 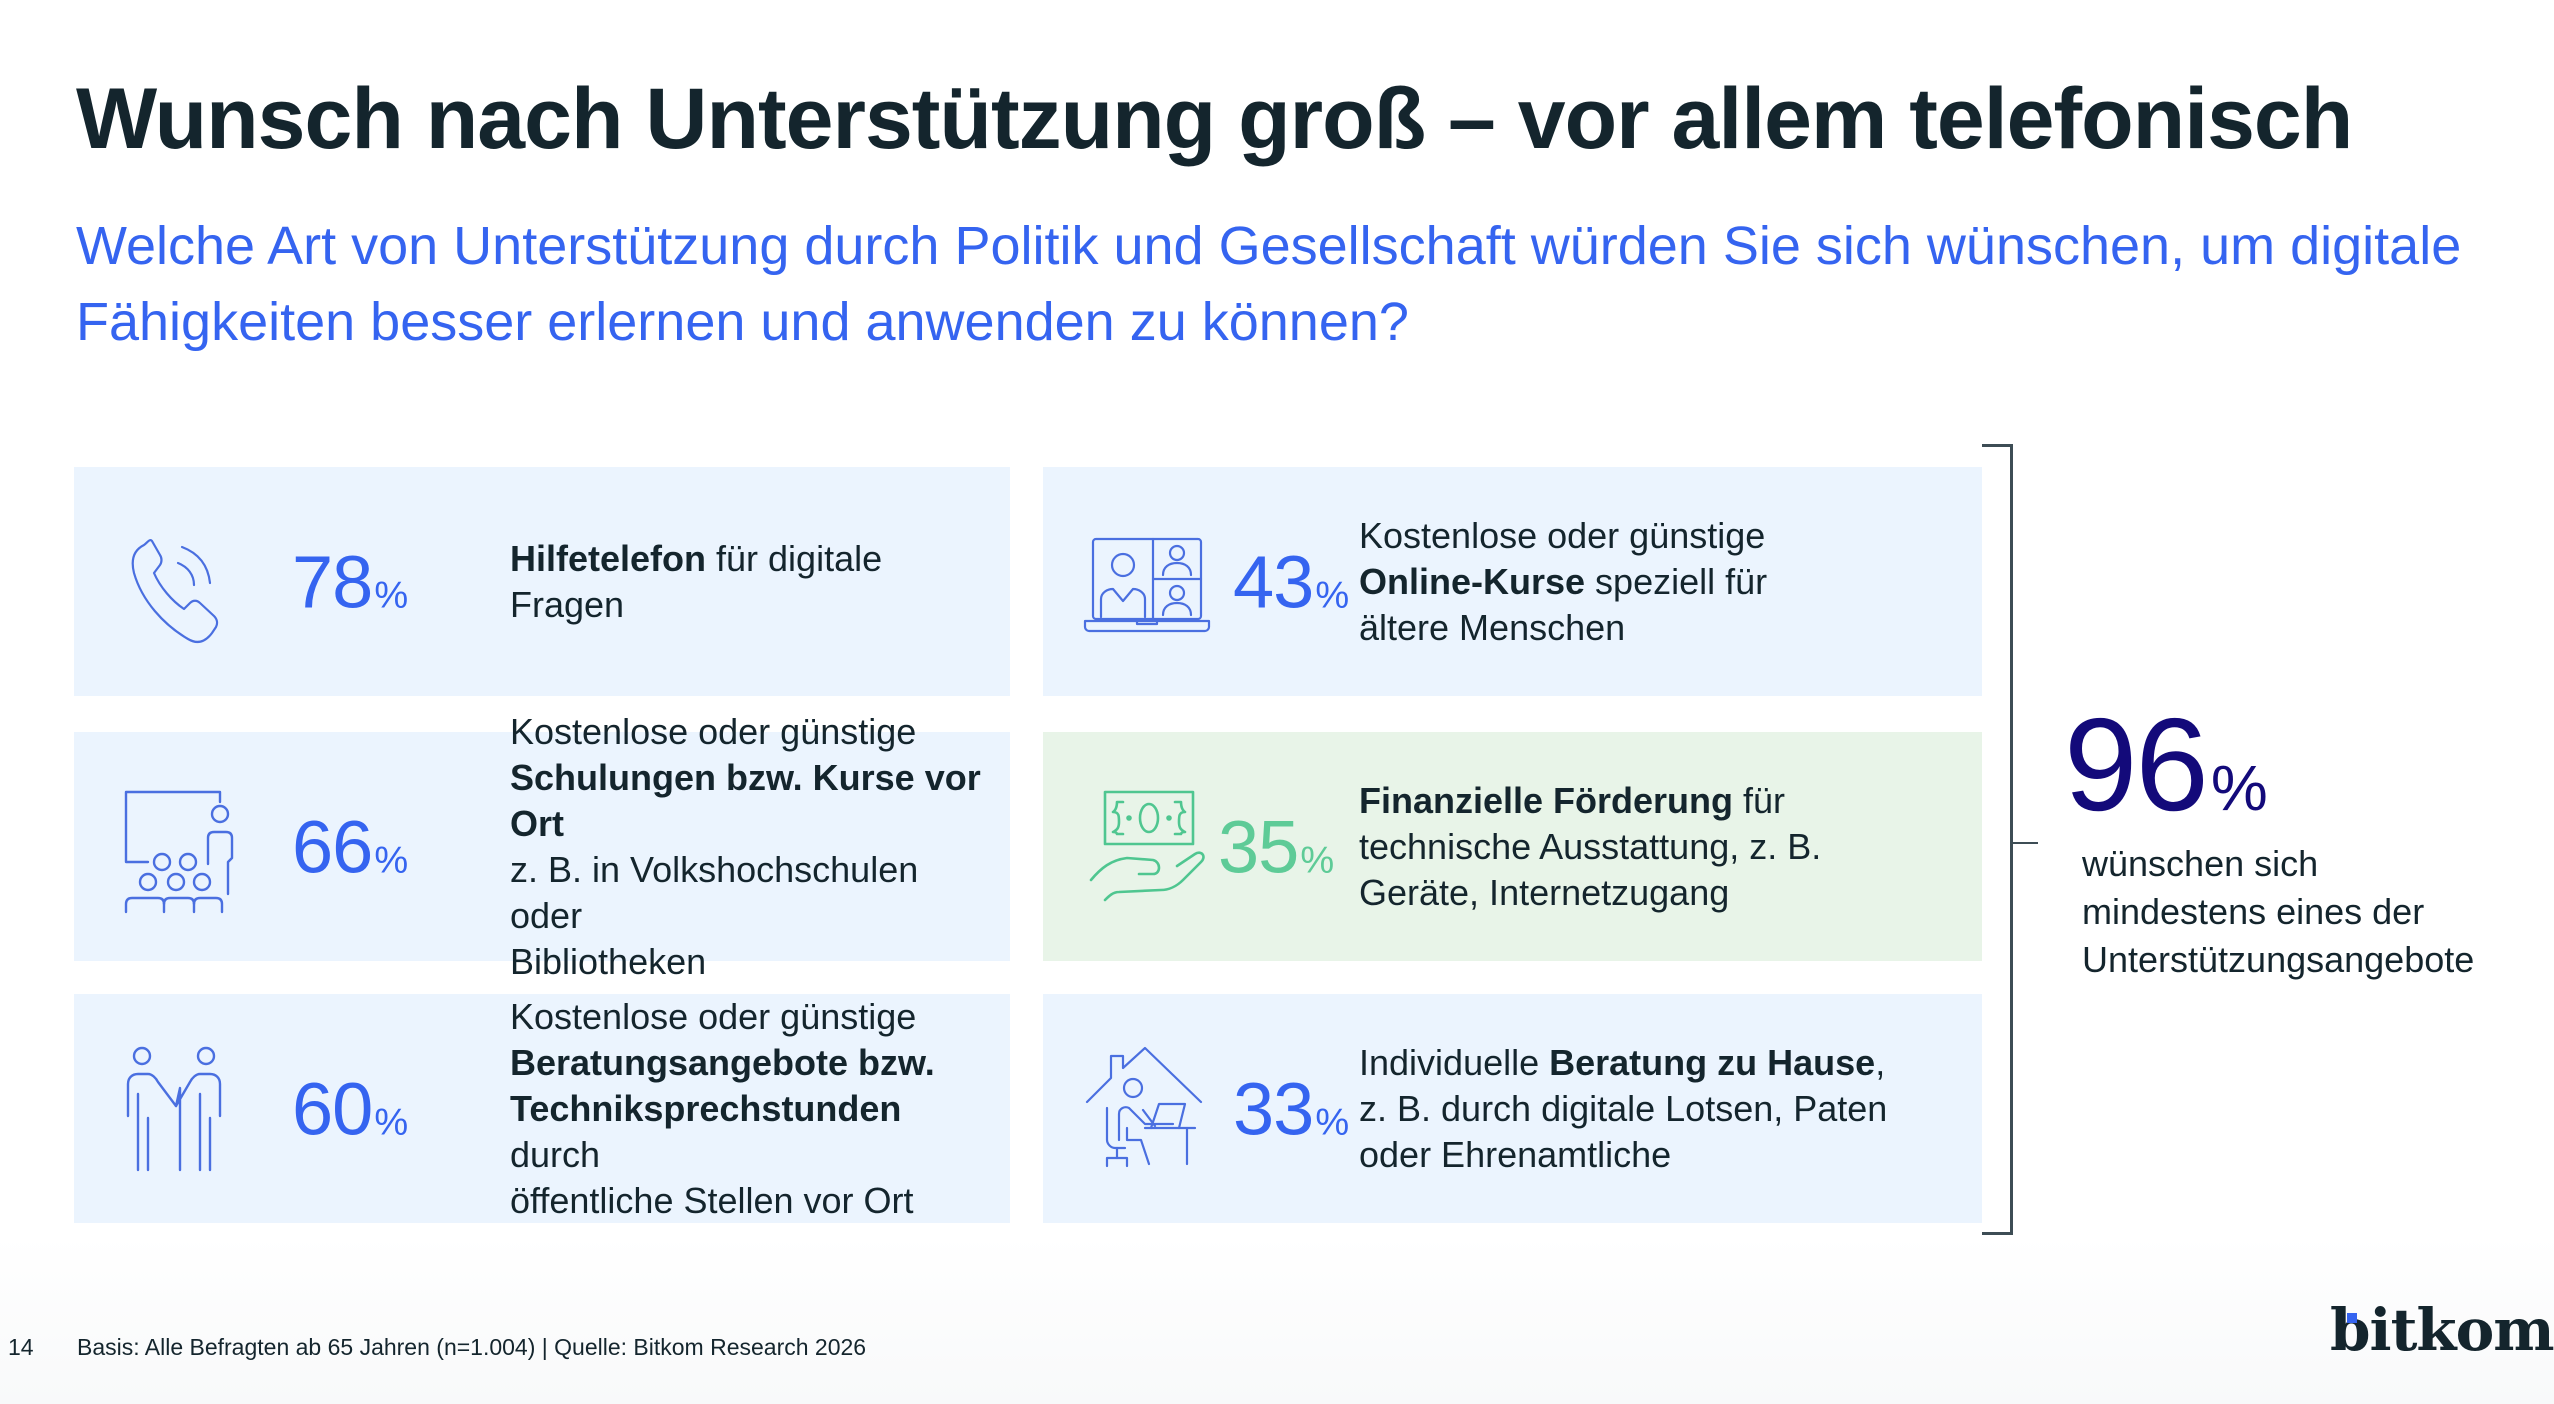 What do you see at coordinates (712, 1200) in the screenshot?
I see `regular-text: öffentliche Stellen vor Ort` at bounding box center [712, 1200].